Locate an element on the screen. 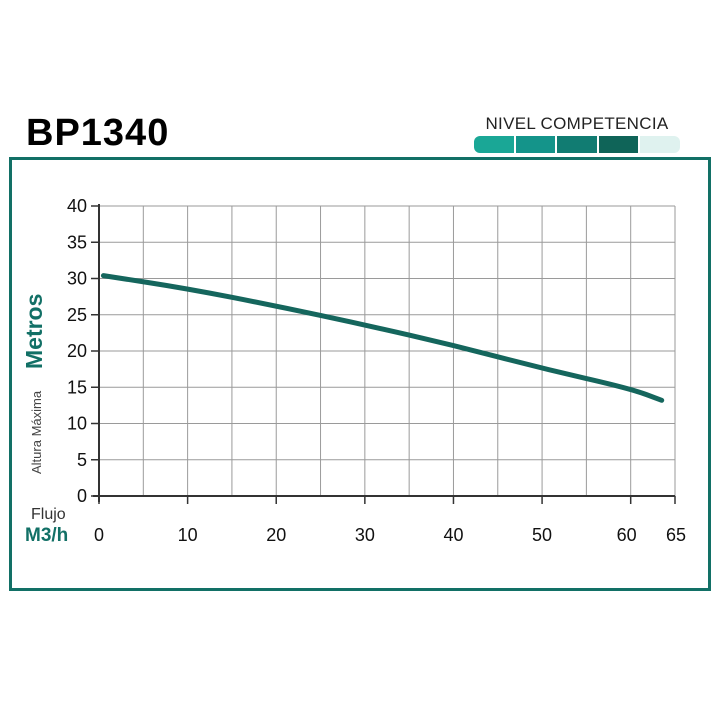 This screenshot has width=720, height=720. y-tick-label: 15 is located at coordinates (77, 387).